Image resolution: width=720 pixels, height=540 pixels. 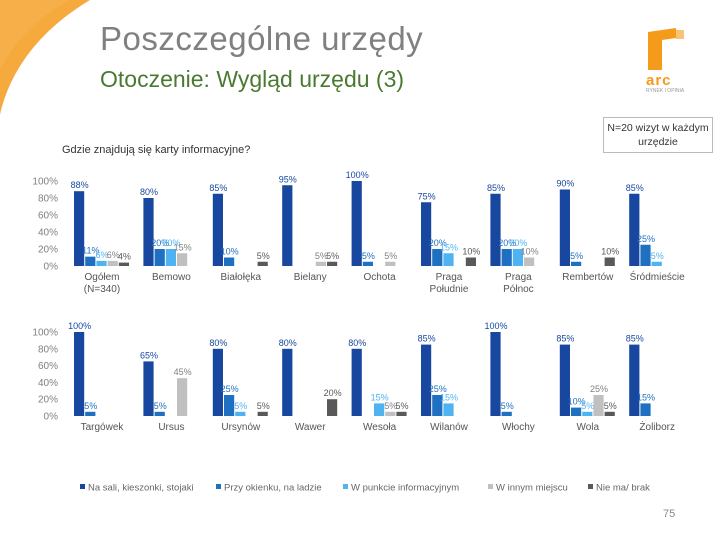 I want to click on page-title: Poszczególne urzędy, so click(x=262, y=38).